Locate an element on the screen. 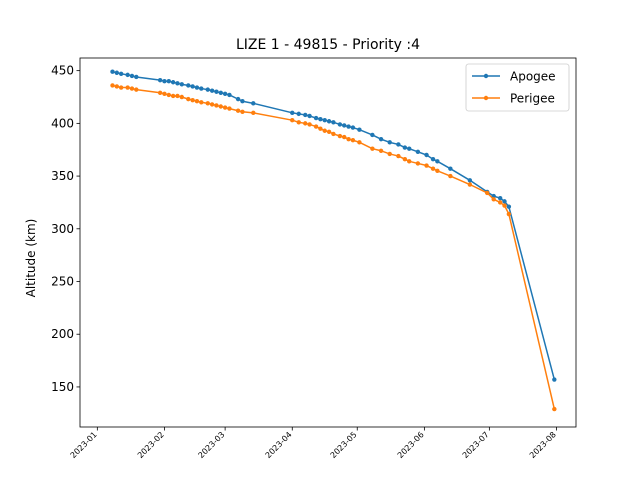 The image size is (640, 480). perigee-legend-marker is located at coordinates (486, 98).